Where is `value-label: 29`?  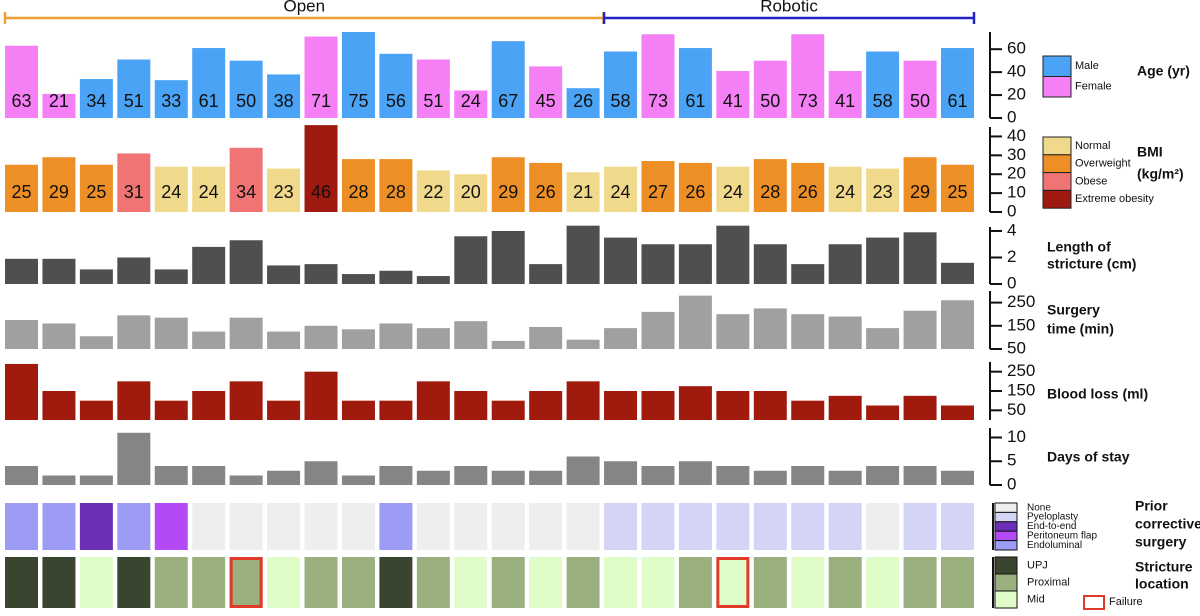 value-label: 29 is located at coordinates (59, 192).